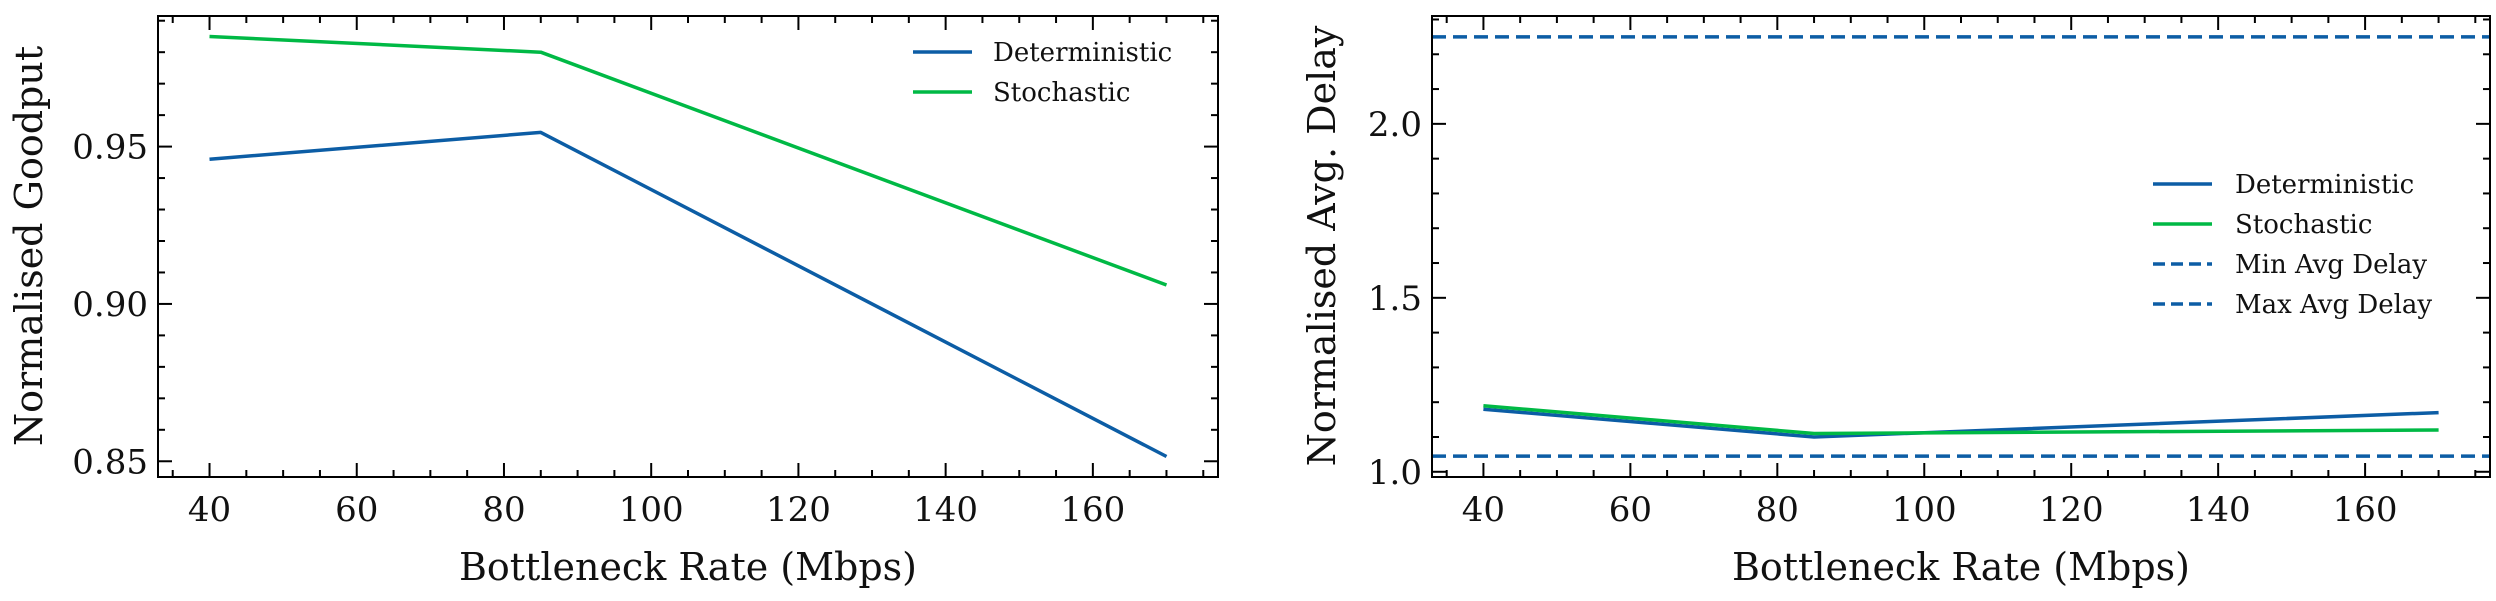 The image size is (2496, 601). What do you see at coordinates (1395, 299) in the screenshot?
I see `y-tick-label: 1.5` at bounding box center [1395, 299].